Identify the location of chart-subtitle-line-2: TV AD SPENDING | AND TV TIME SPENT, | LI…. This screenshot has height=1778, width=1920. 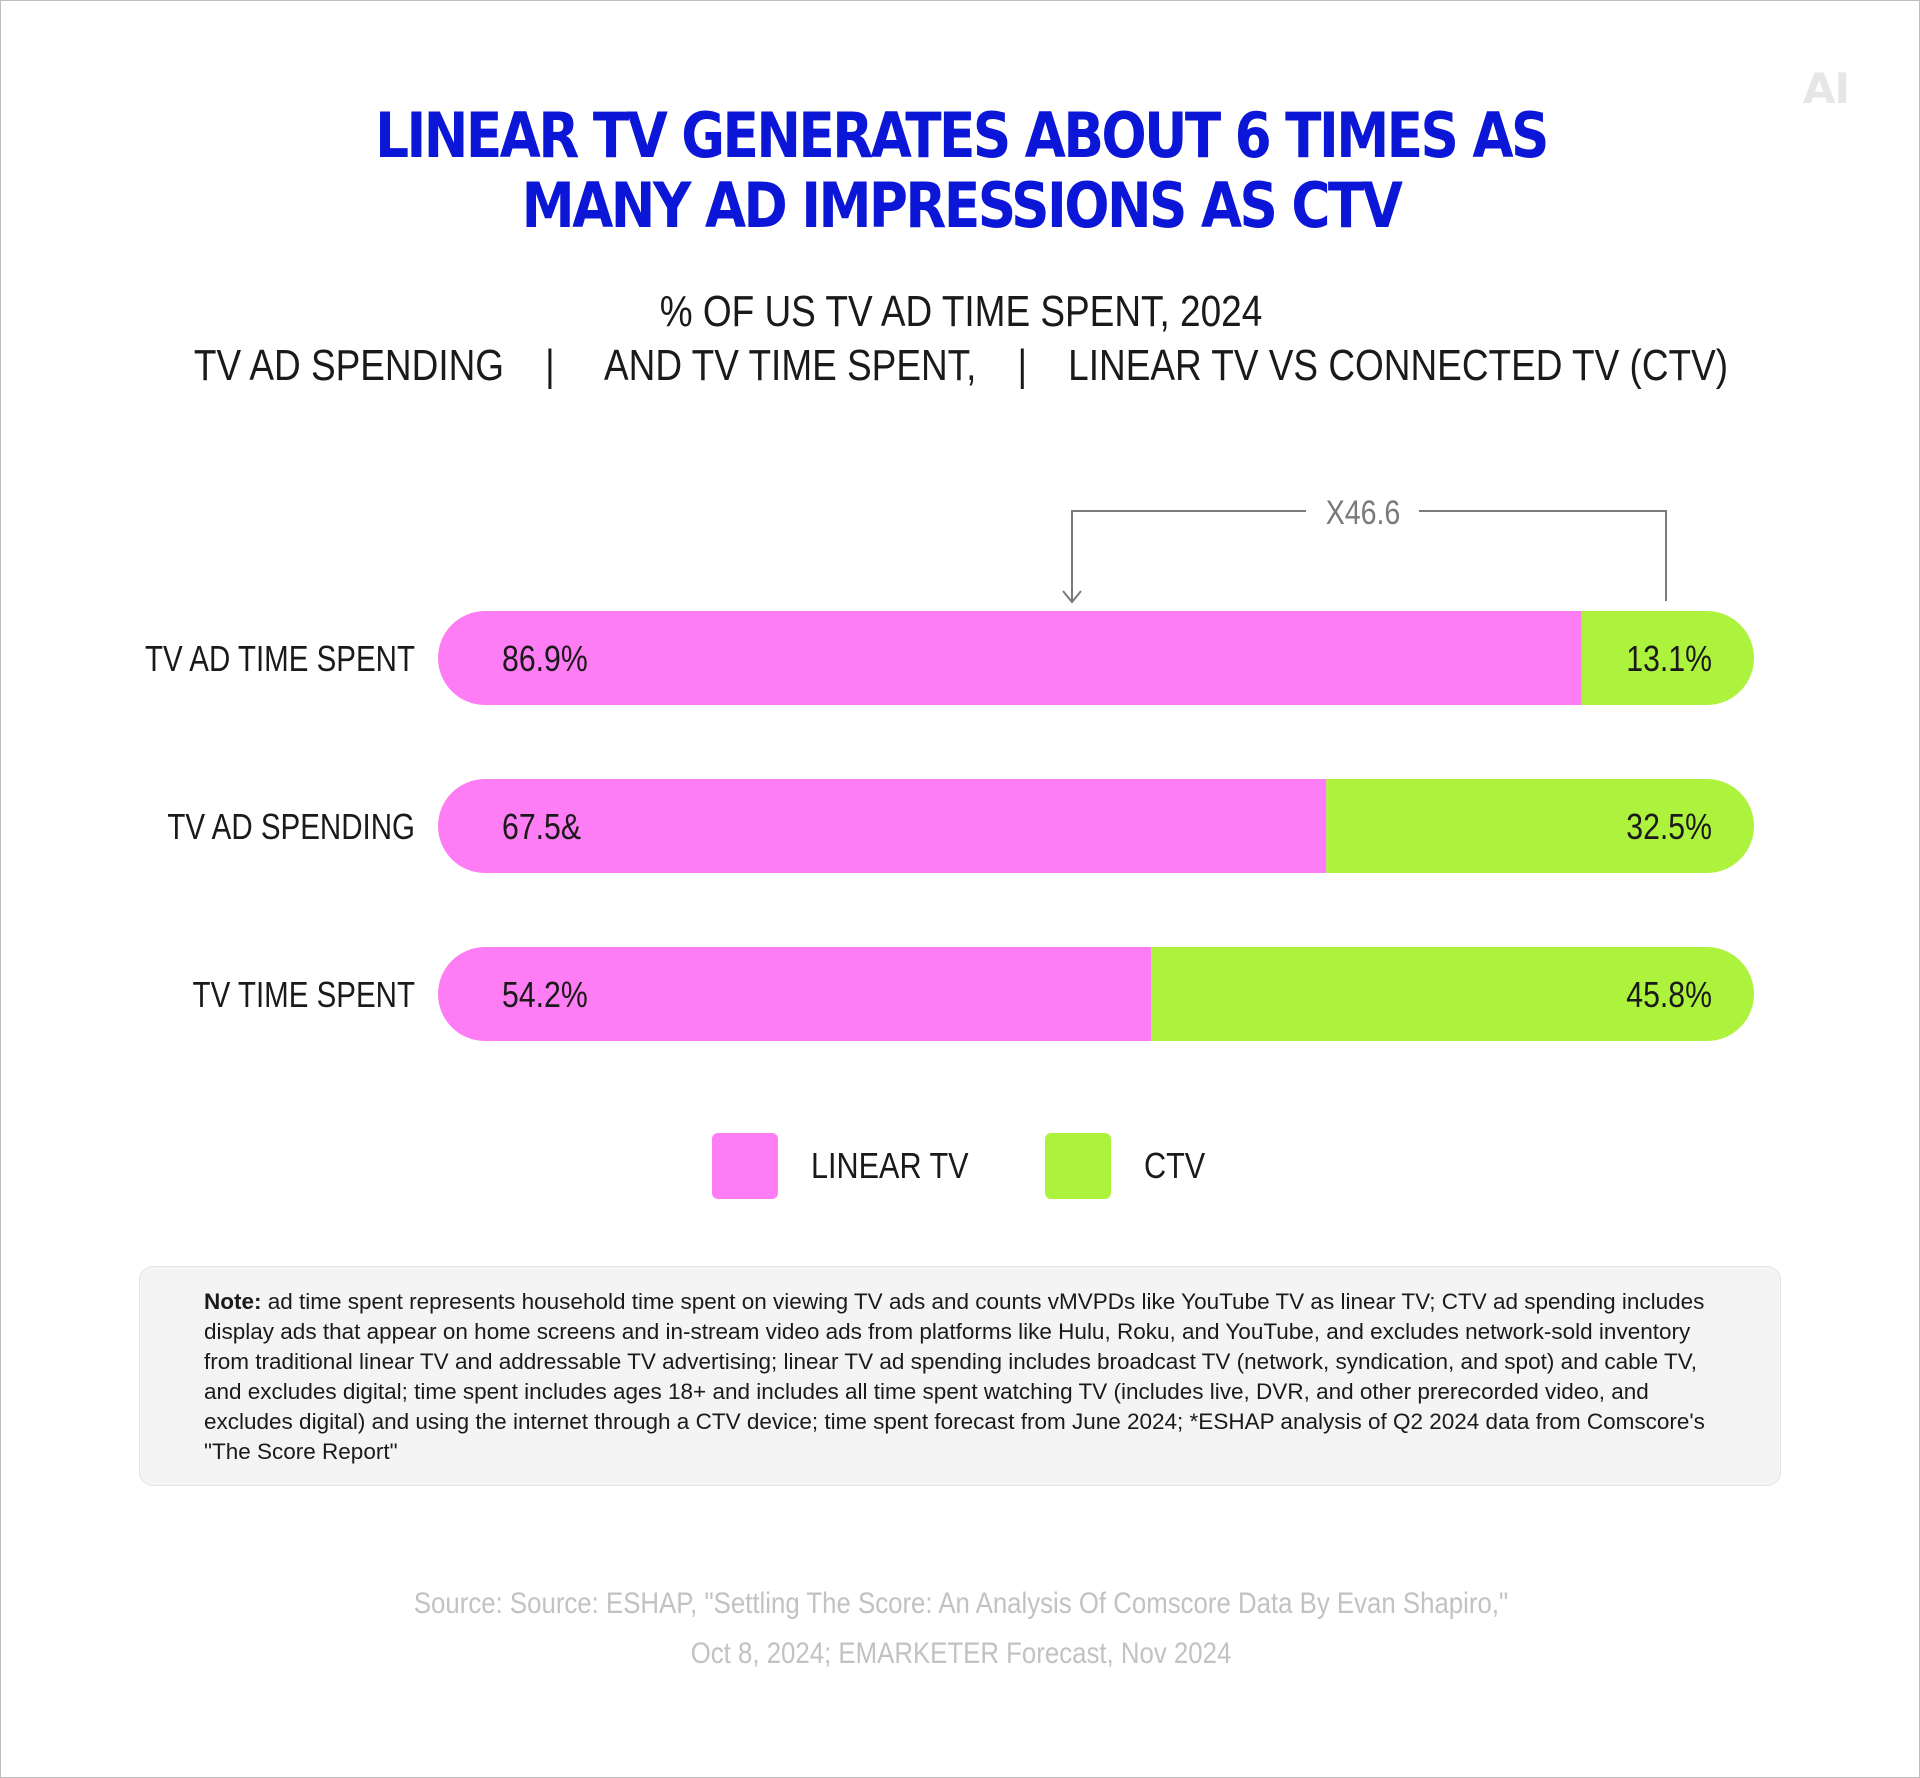
(961, 365).